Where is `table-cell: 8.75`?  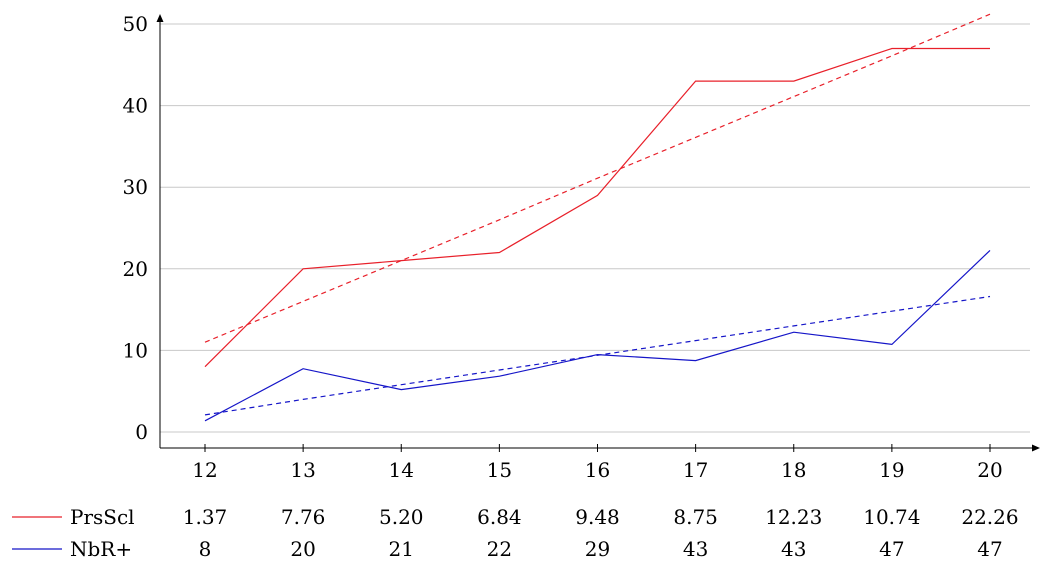
table-cell: 8.75 is located at coordinates (695, 517).